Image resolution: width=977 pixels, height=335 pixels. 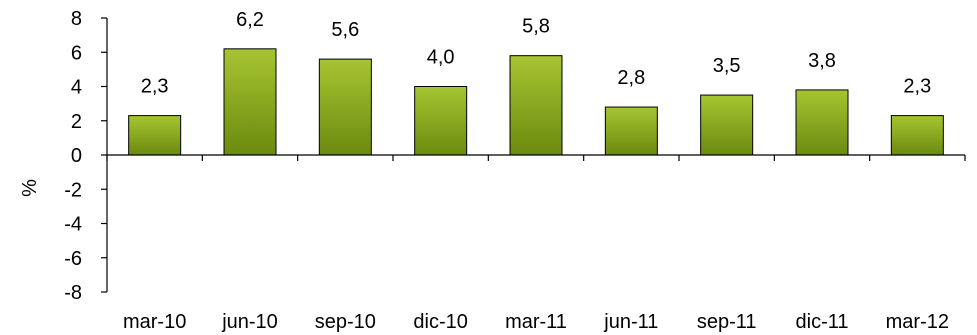 I want to click on y-tick-label: -8, so click(x=73, y=293).